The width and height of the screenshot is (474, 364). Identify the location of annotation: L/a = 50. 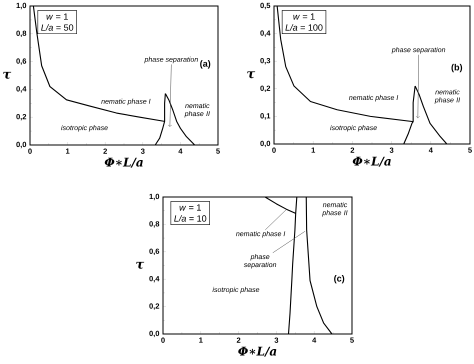
(57, 27).